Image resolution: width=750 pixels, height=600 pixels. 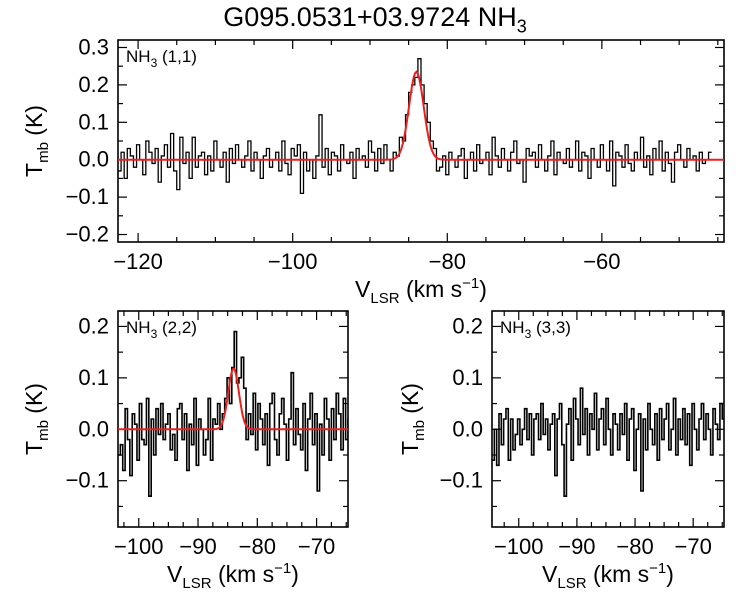 What do you see at coordinates (179, 56) in the screenshot?
I see `line-label-transition: (1,1)` at bounding box center [179, 56].